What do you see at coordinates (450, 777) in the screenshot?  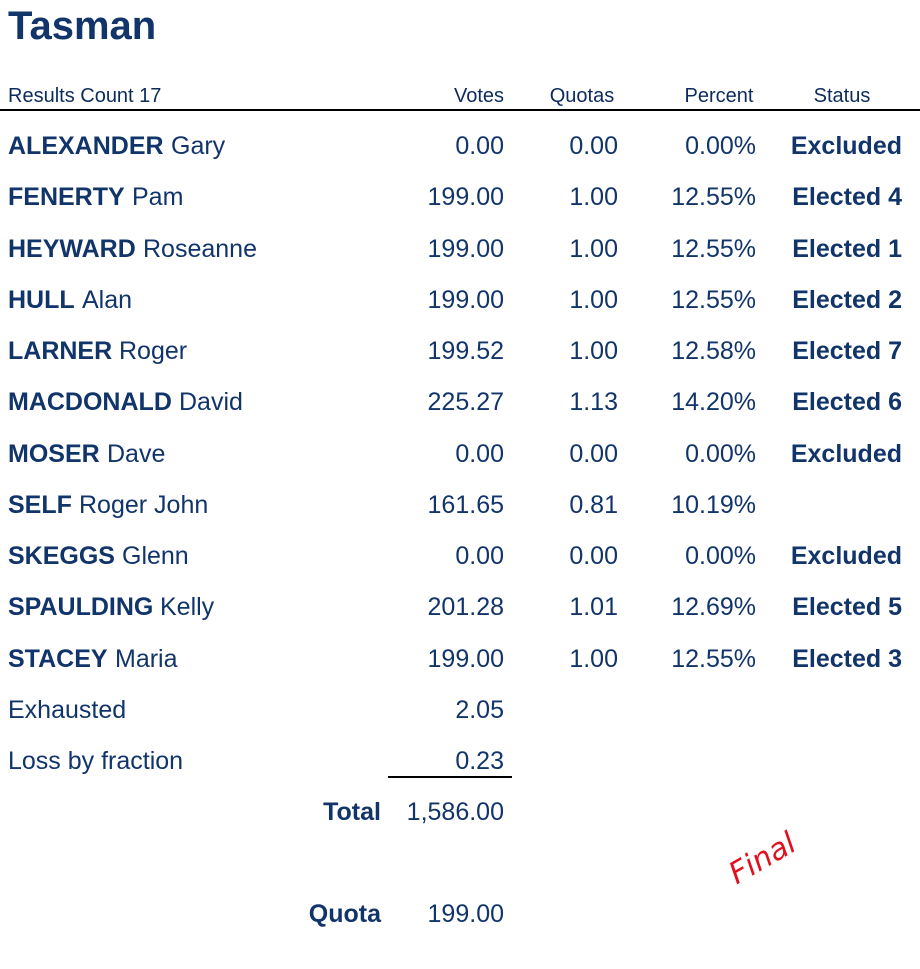 I see `sum-rule` at bounding box center [450, 777].